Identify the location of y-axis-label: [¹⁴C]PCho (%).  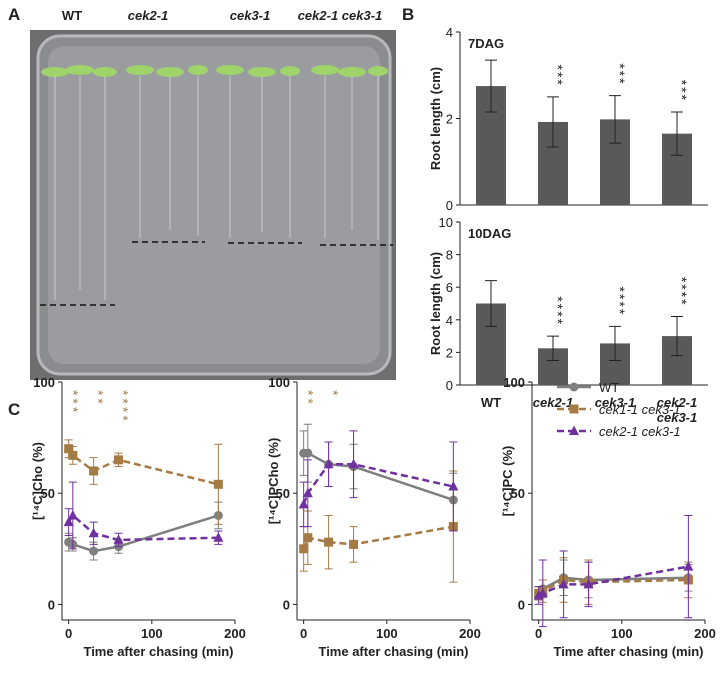
(273, 481).